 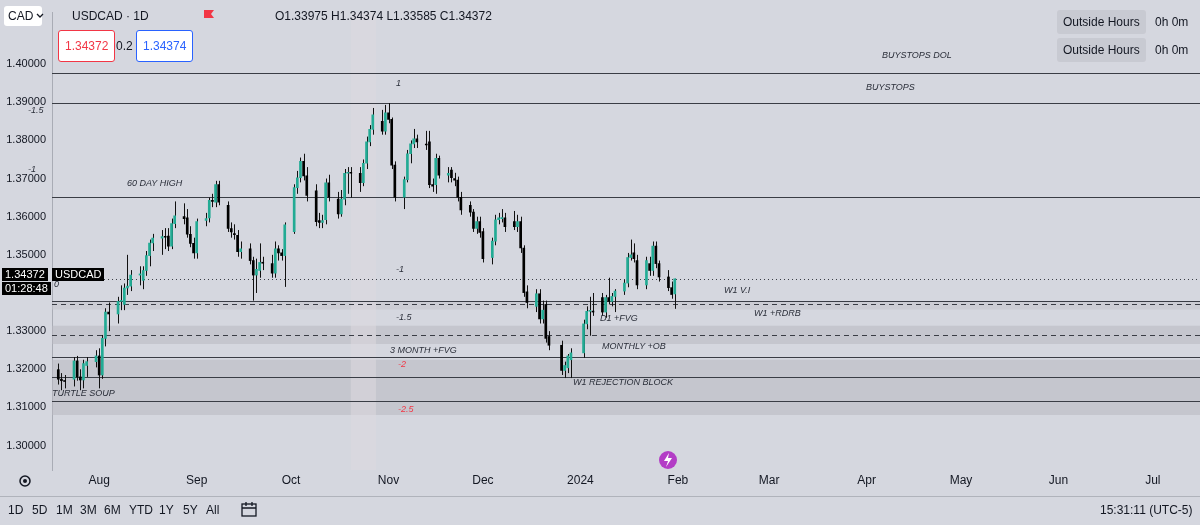 What do you see at coordinates (961, 479) in the screenshot?
I see `x-tick-label: May` at bounding box center [961, 479].